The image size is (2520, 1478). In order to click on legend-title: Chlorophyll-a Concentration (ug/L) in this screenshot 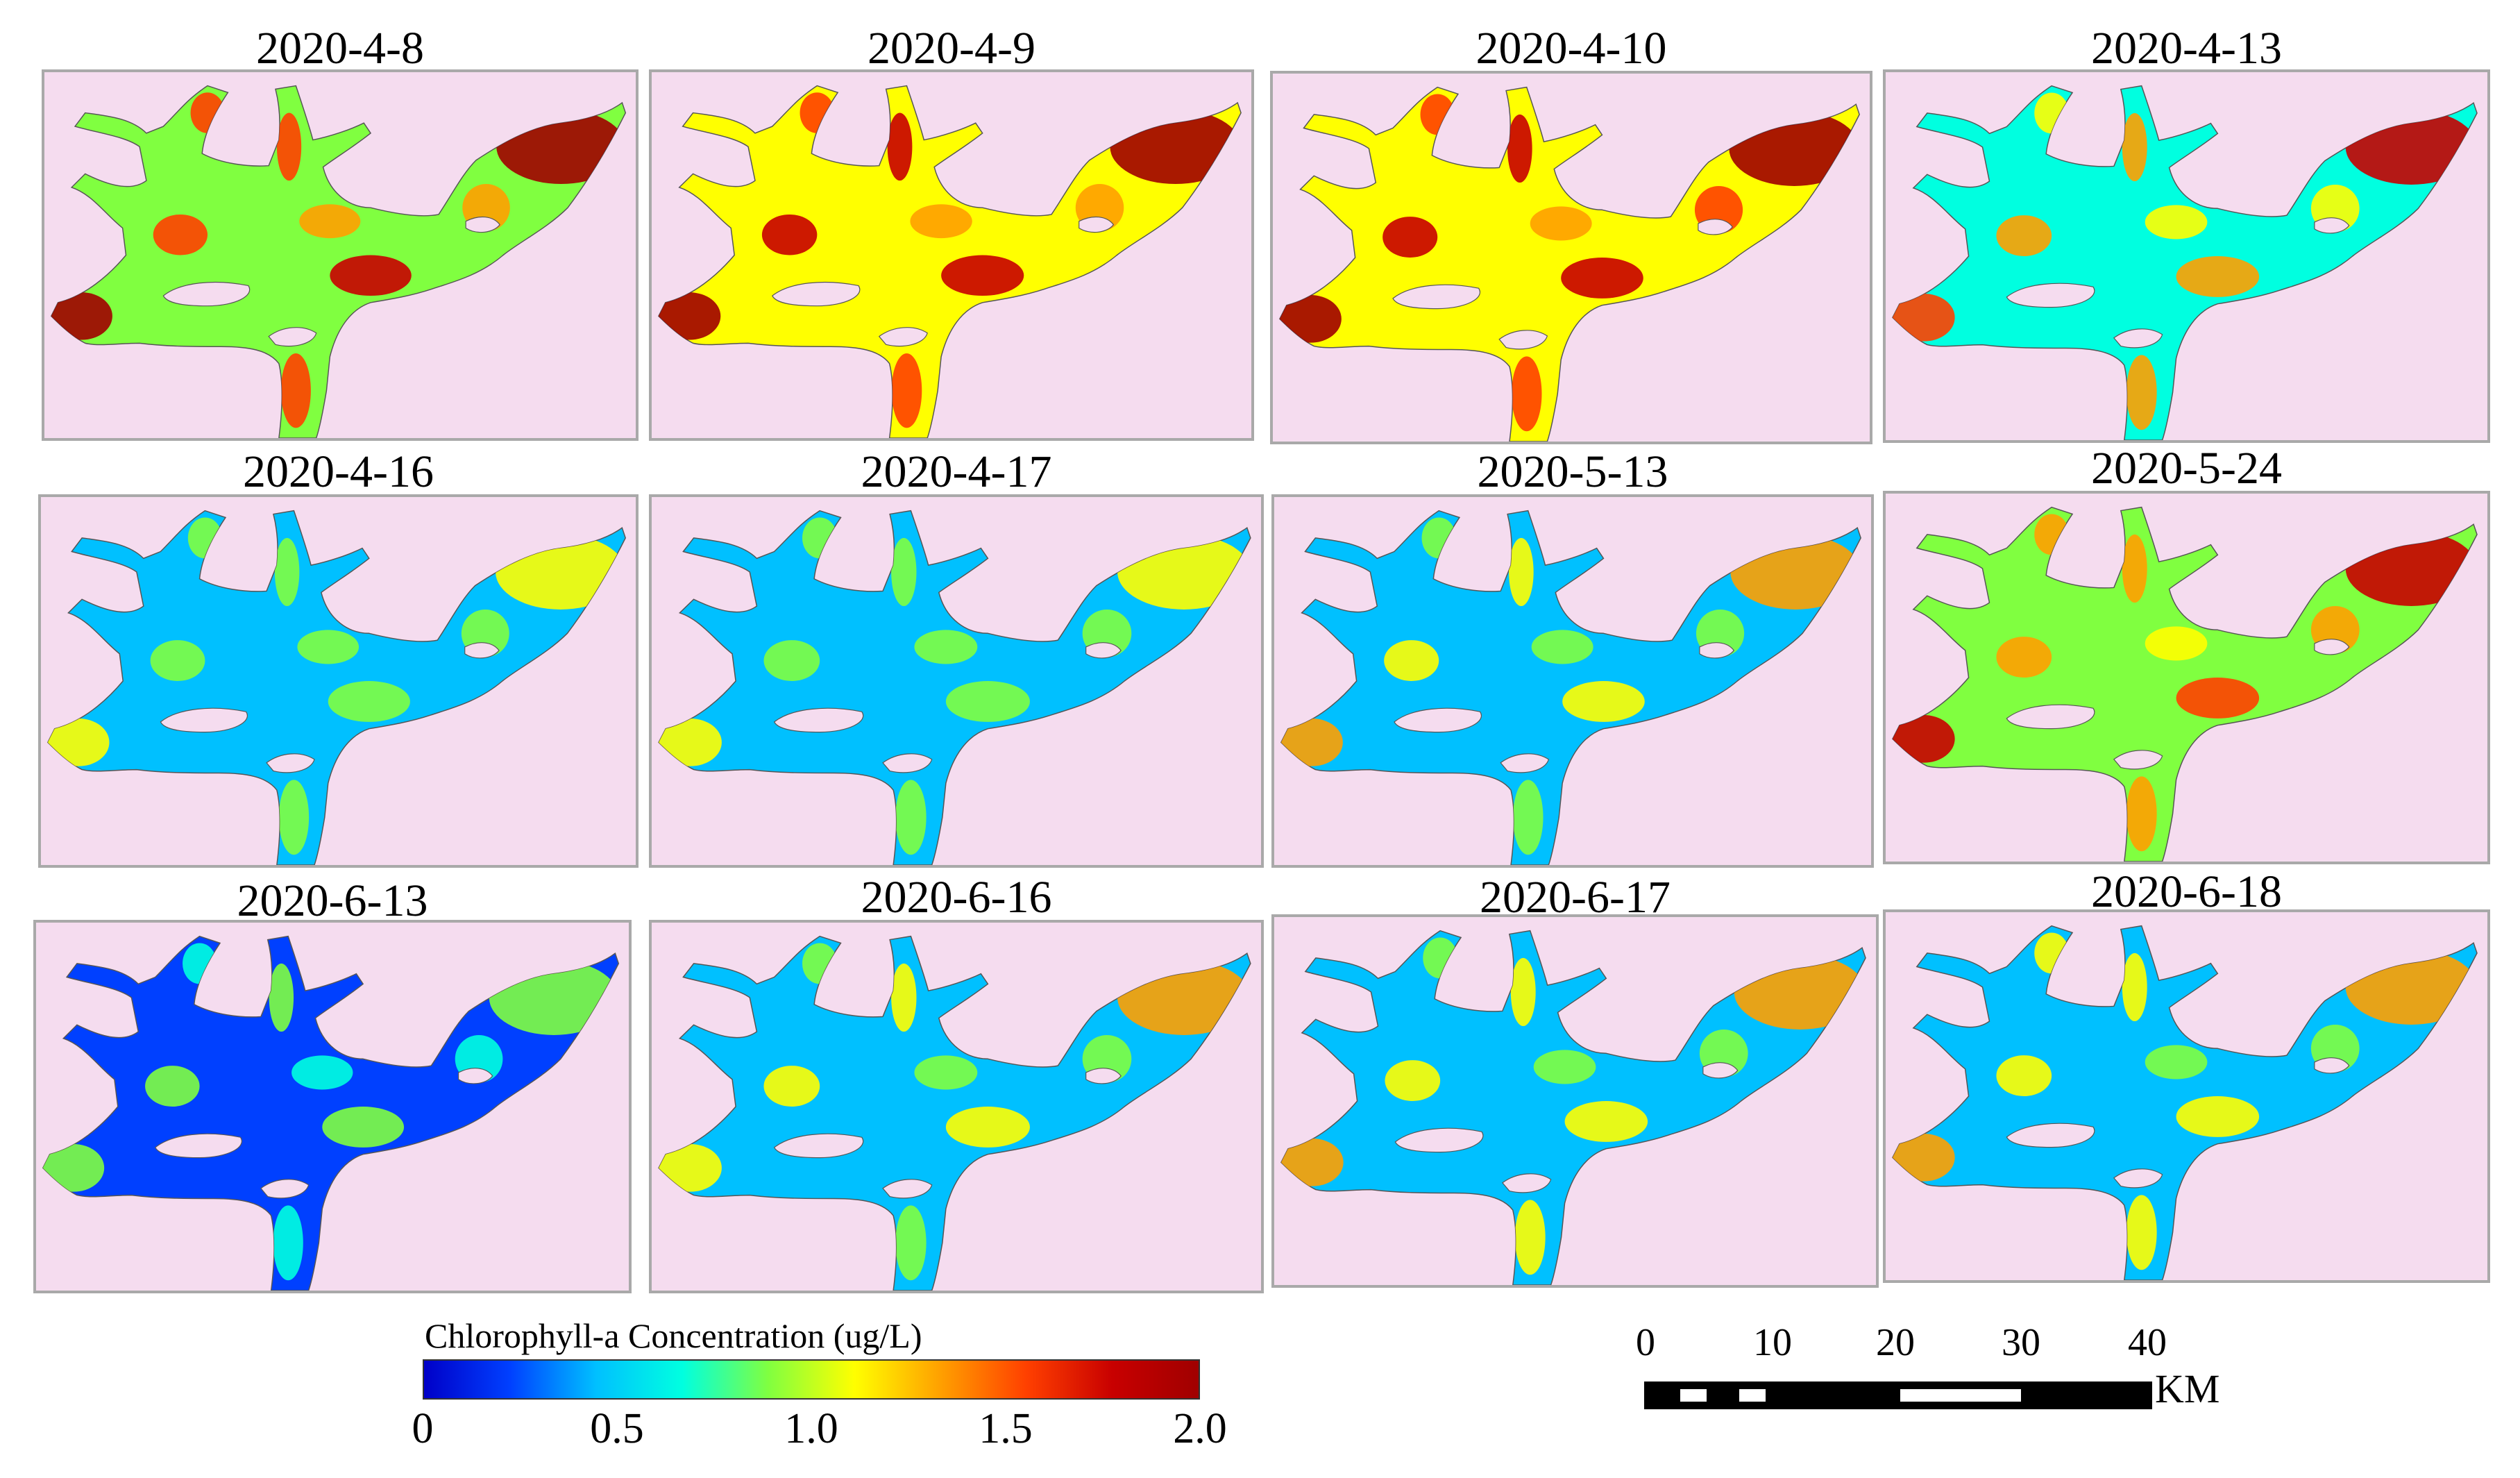, I will do `click(673, 1335)`.